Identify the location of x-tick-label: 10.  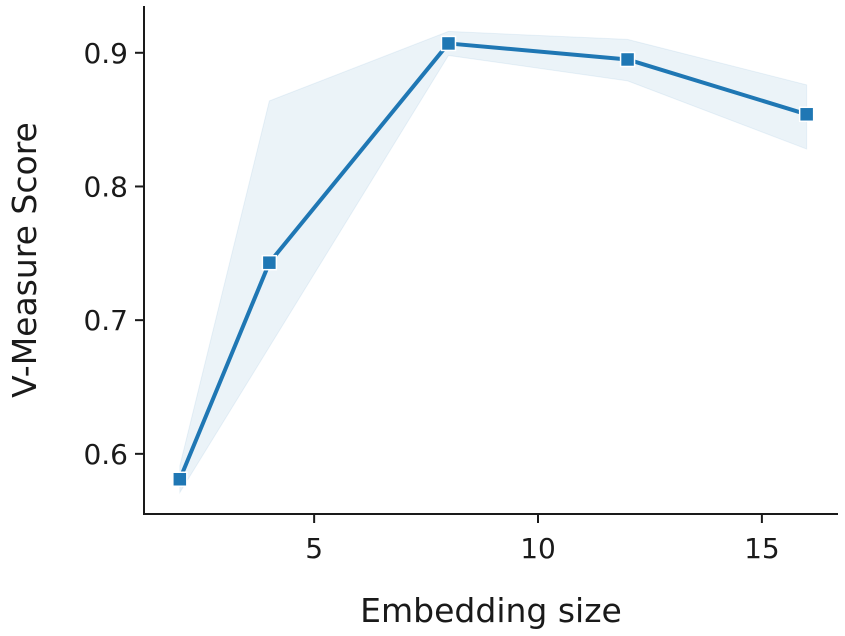
(538, 548).